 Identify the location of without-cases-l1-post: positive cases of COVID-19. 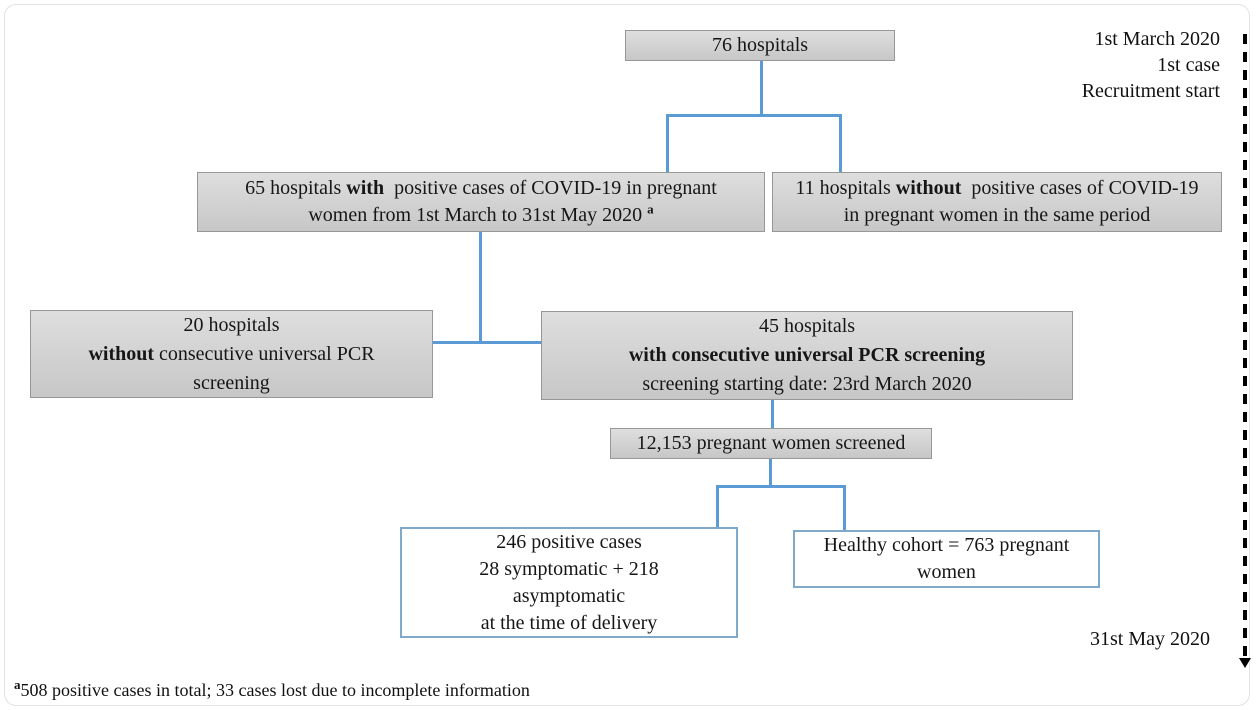
(1080, 188).